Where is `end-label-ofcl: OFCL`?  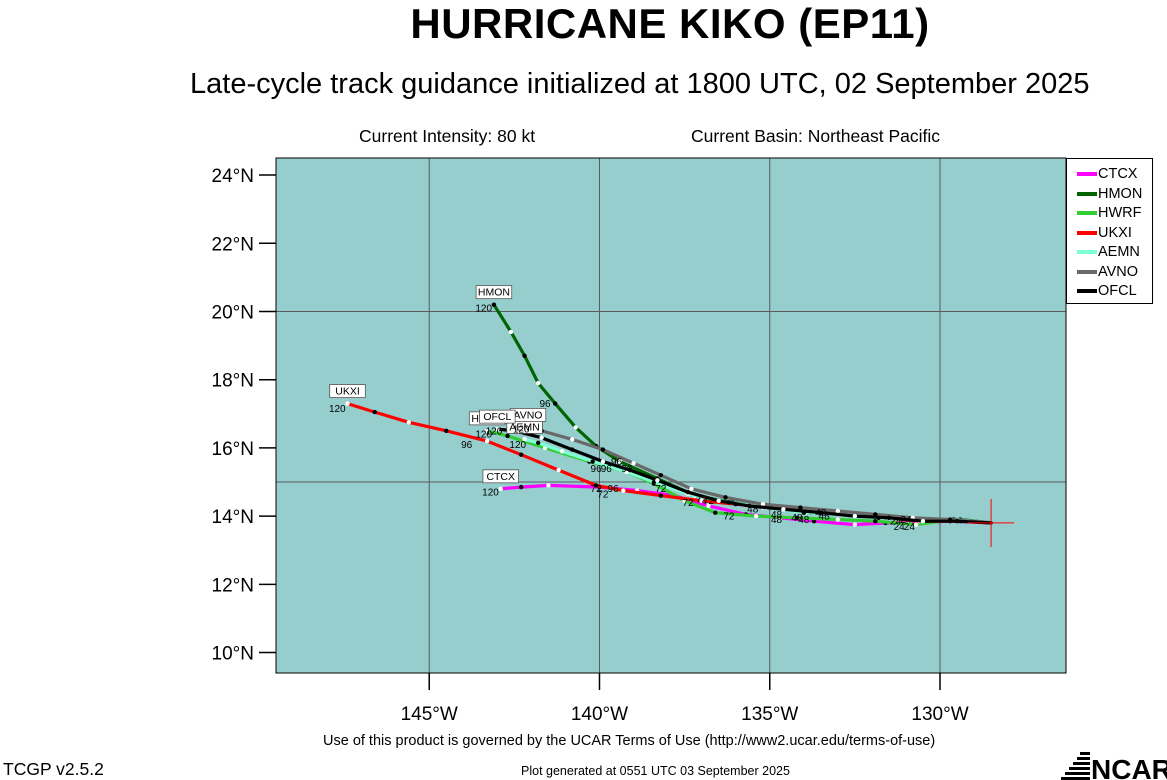
end-label-ofcl: OFCL is located at coordinates (497, 417).